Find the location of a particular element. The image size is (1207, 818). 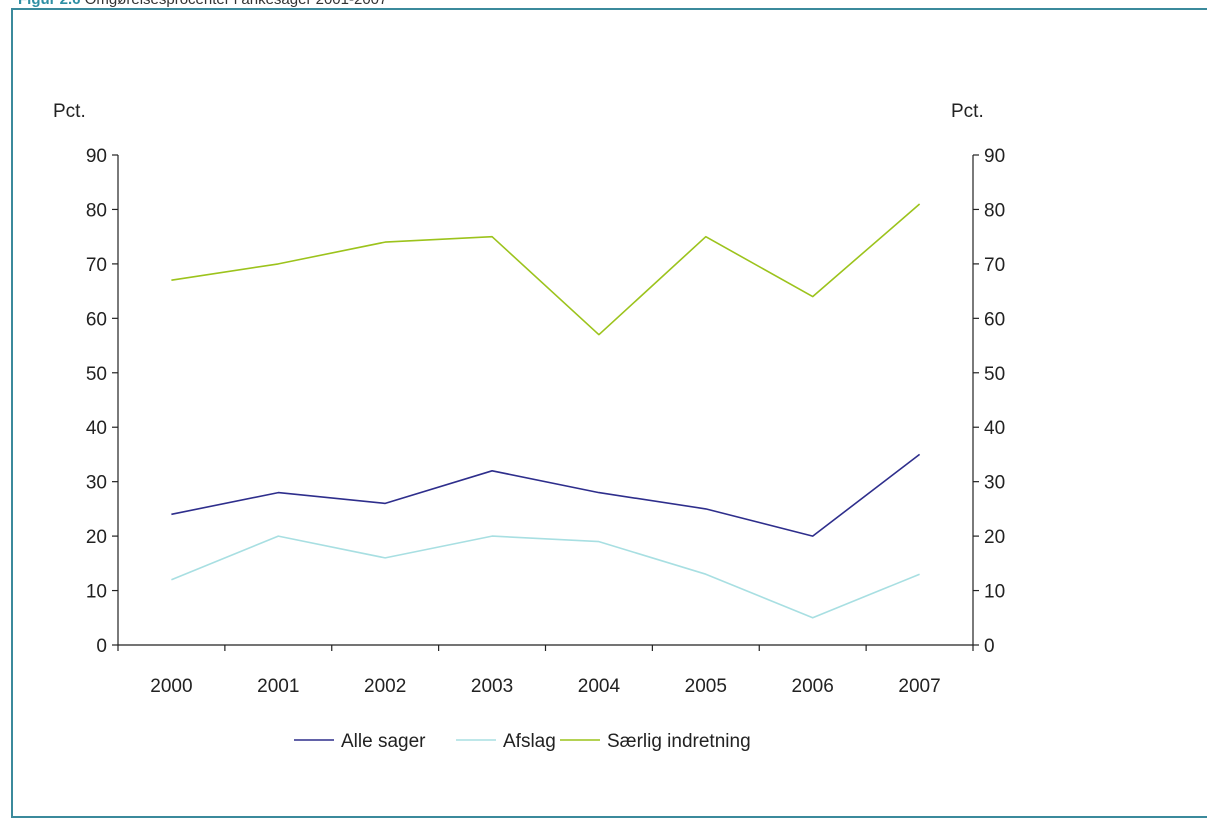

x-tick-label: 2005 is located at coordinates (706, 686).